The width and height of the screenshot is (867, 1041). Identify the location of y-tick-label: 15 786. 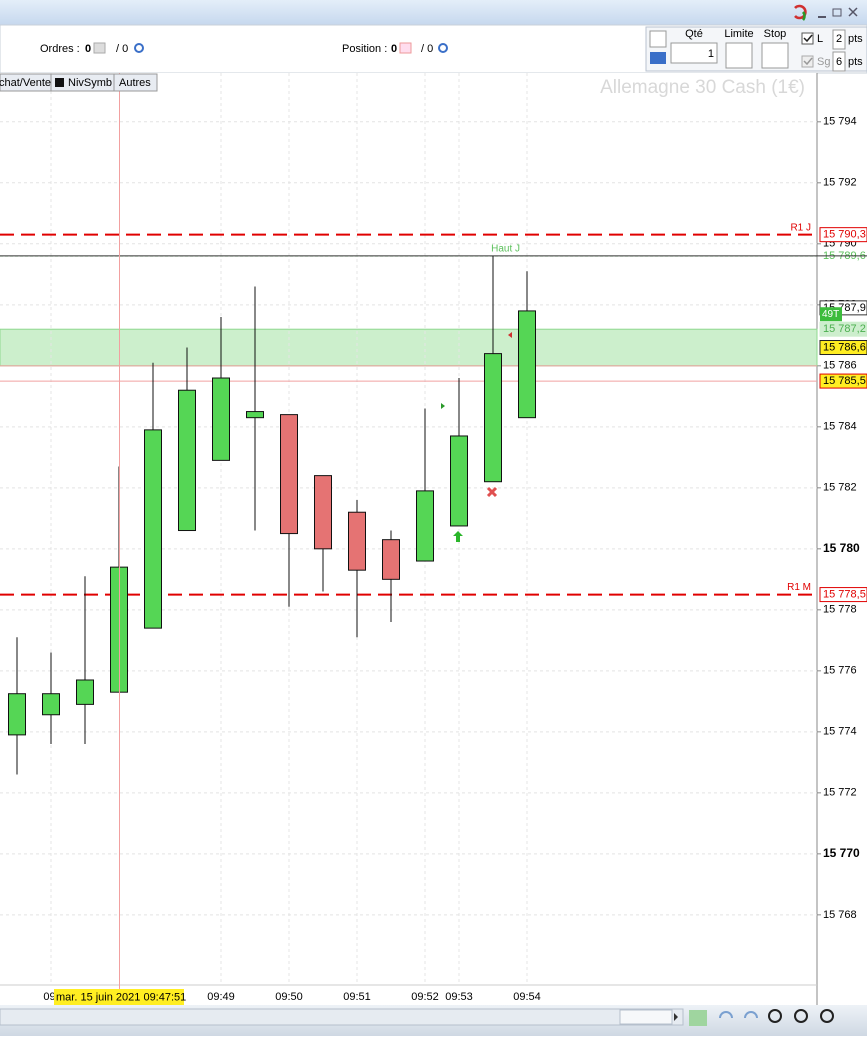
(840, 366).